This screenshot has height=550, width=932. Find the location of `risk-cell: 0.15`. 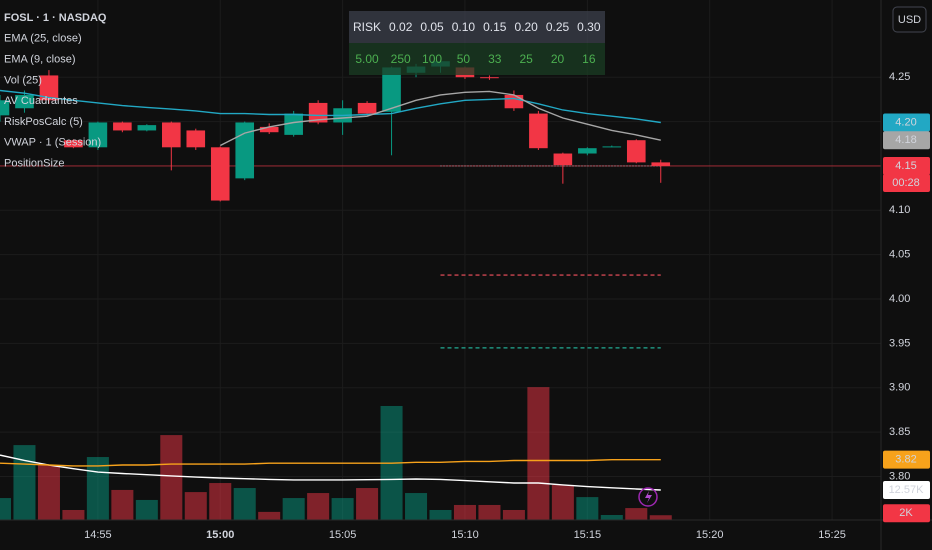

risk-cell: 0.15 is located at coordinates (495, 27).